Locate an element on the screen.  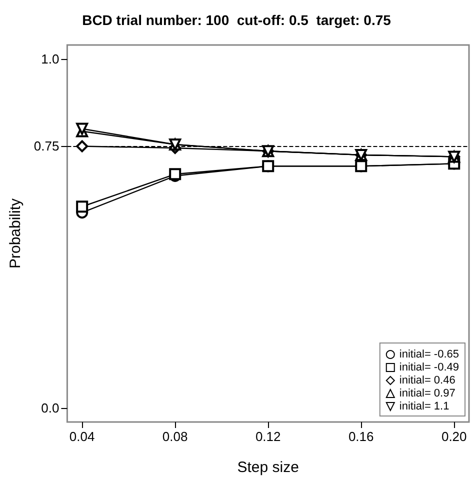
x-axis-title: Step size is located at coordinates (268, 467).